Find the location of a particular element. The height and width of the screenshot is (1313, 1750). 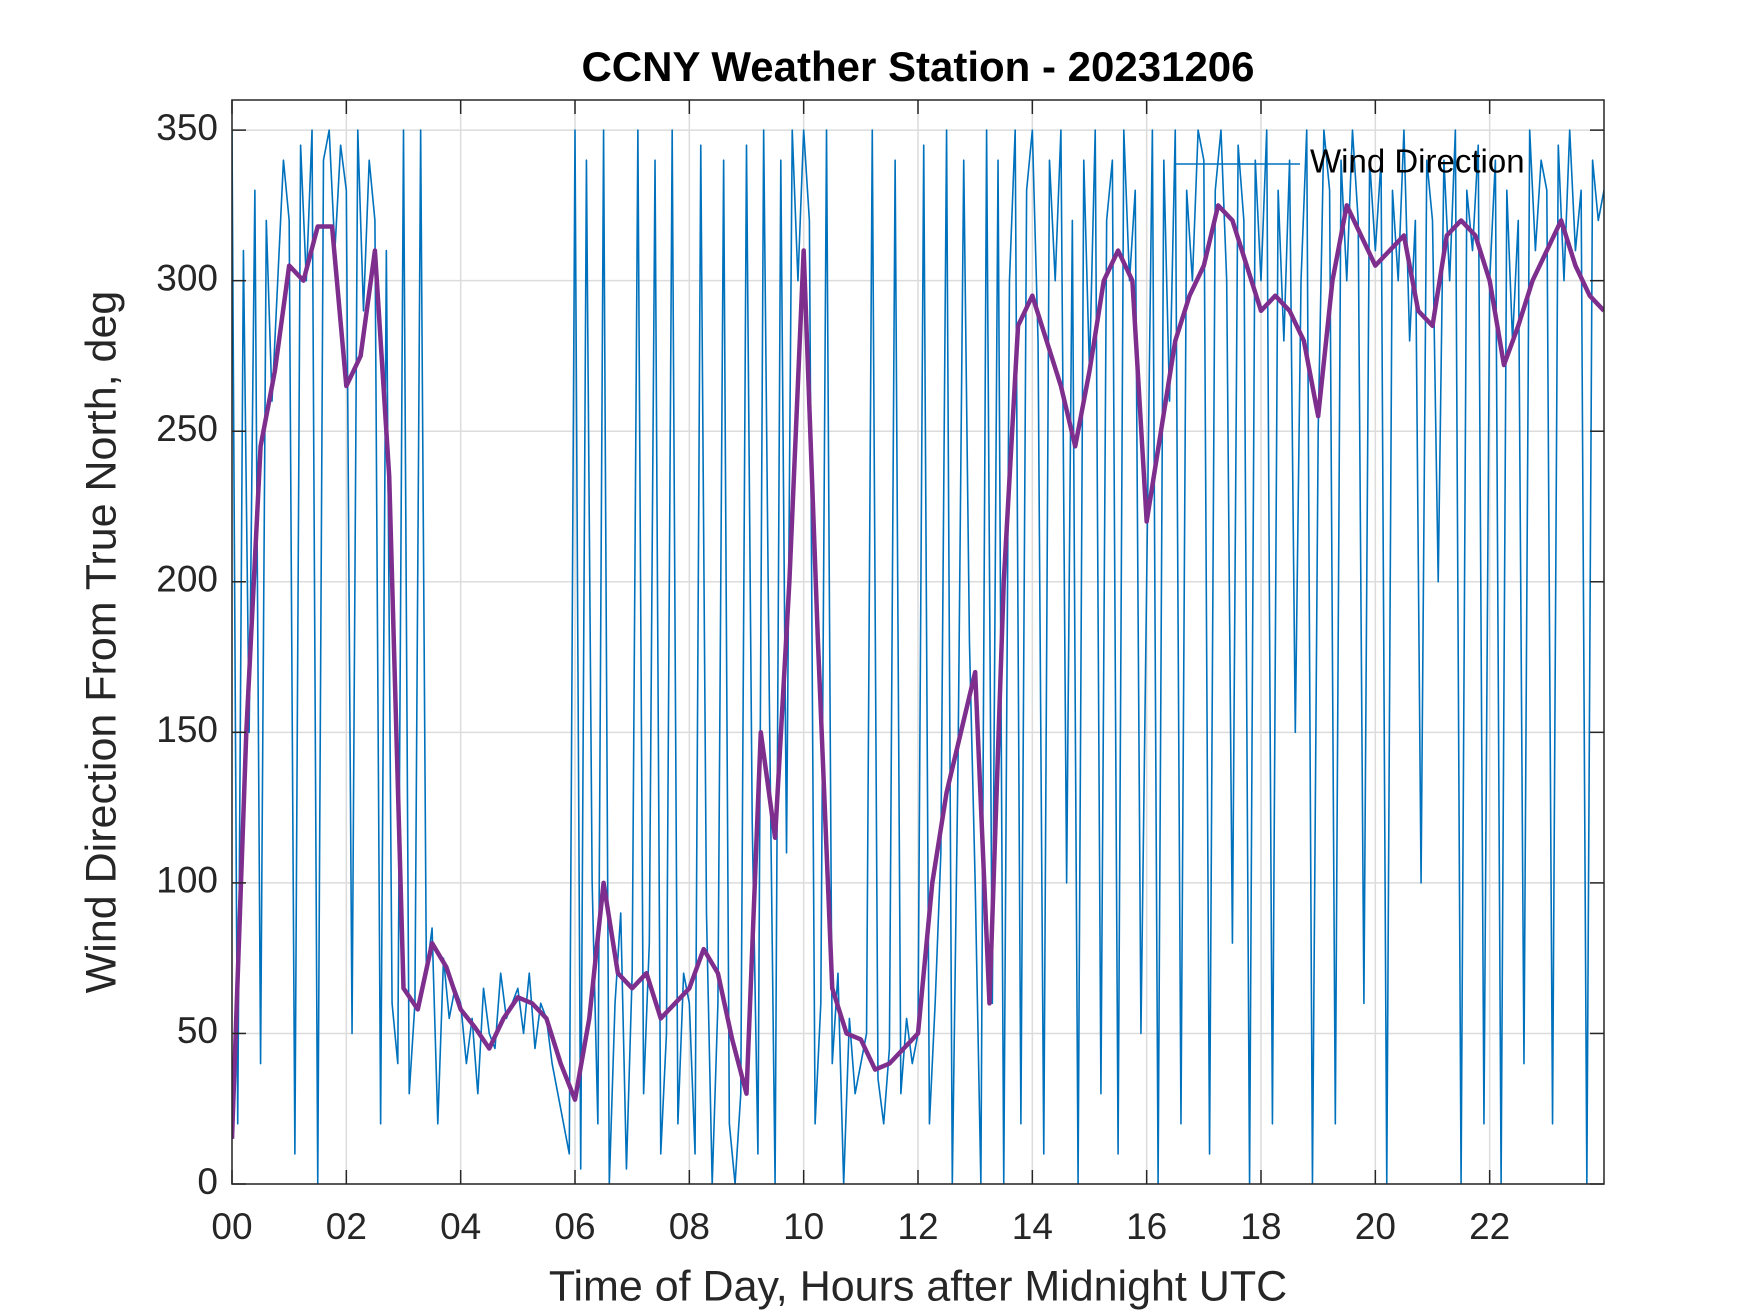

x-tick-label: 06 is located at coordinates (574, 1226).